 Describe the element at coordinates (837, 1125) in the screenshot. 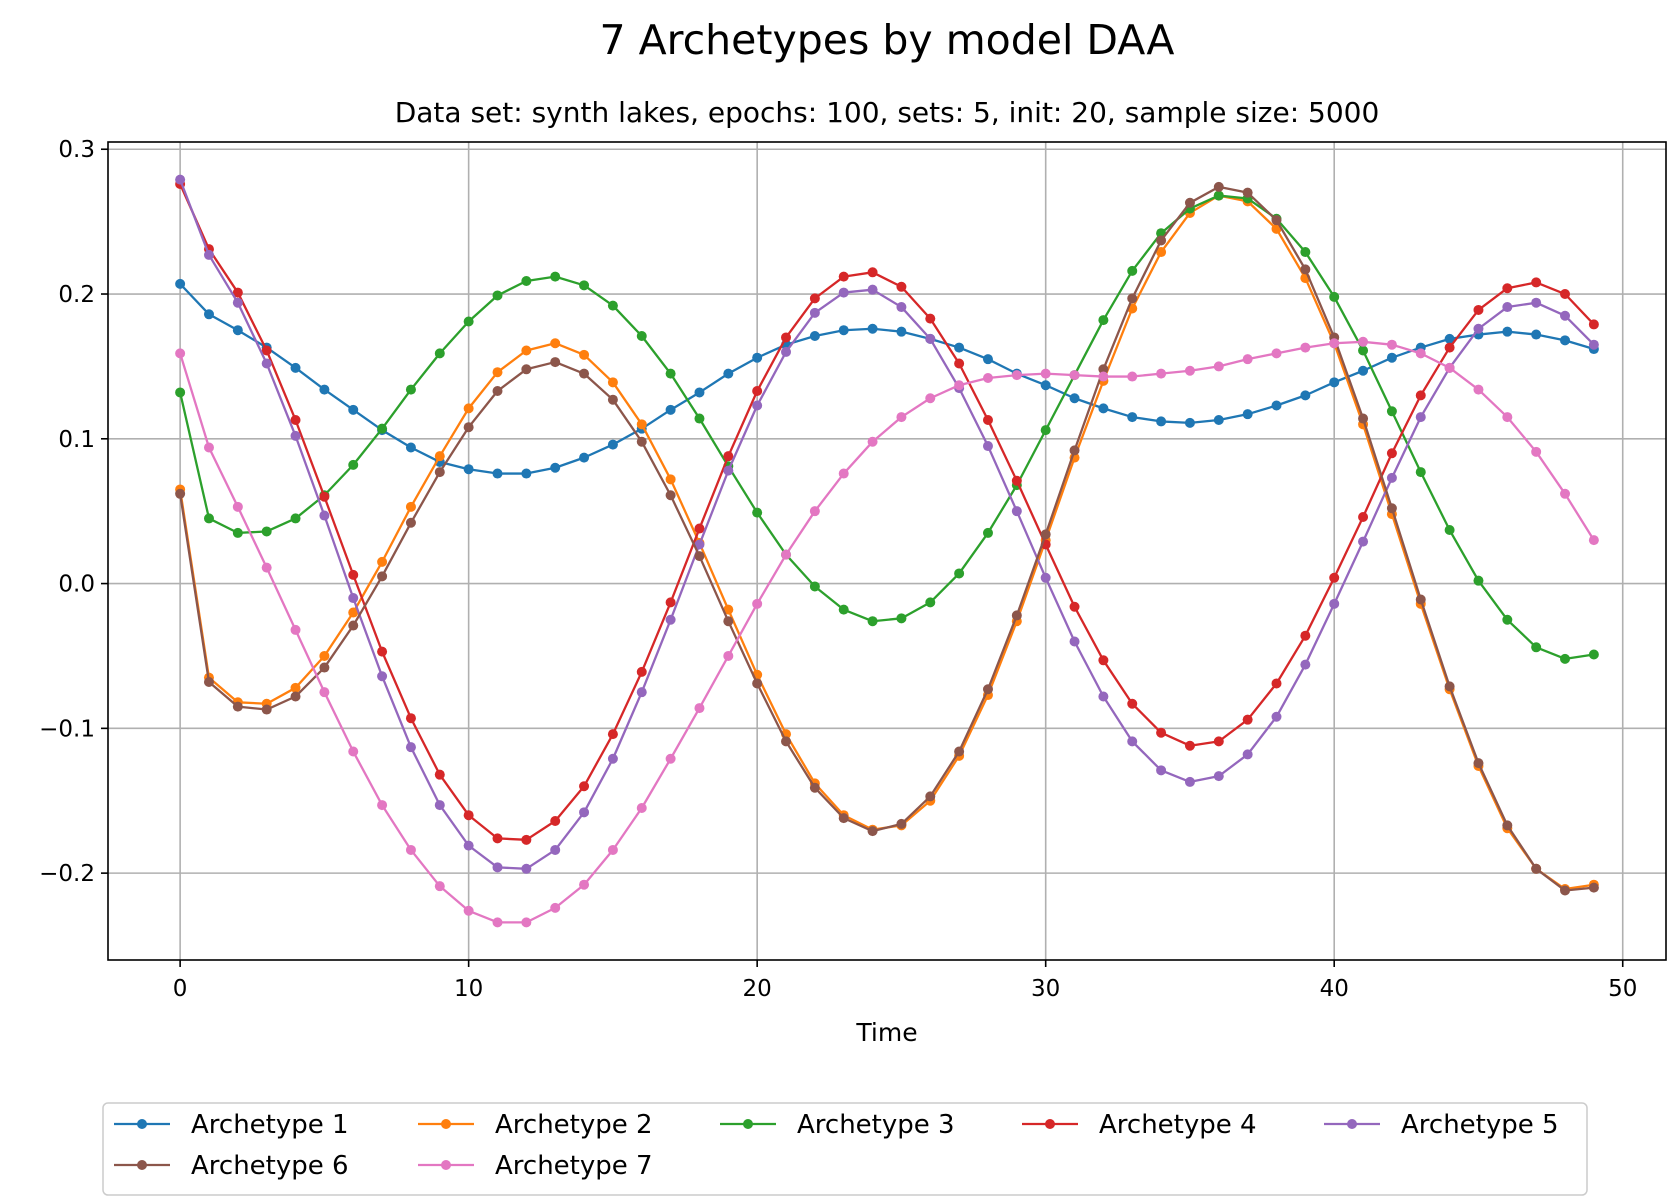

I see `legend-item: Archetype 3` at that location.